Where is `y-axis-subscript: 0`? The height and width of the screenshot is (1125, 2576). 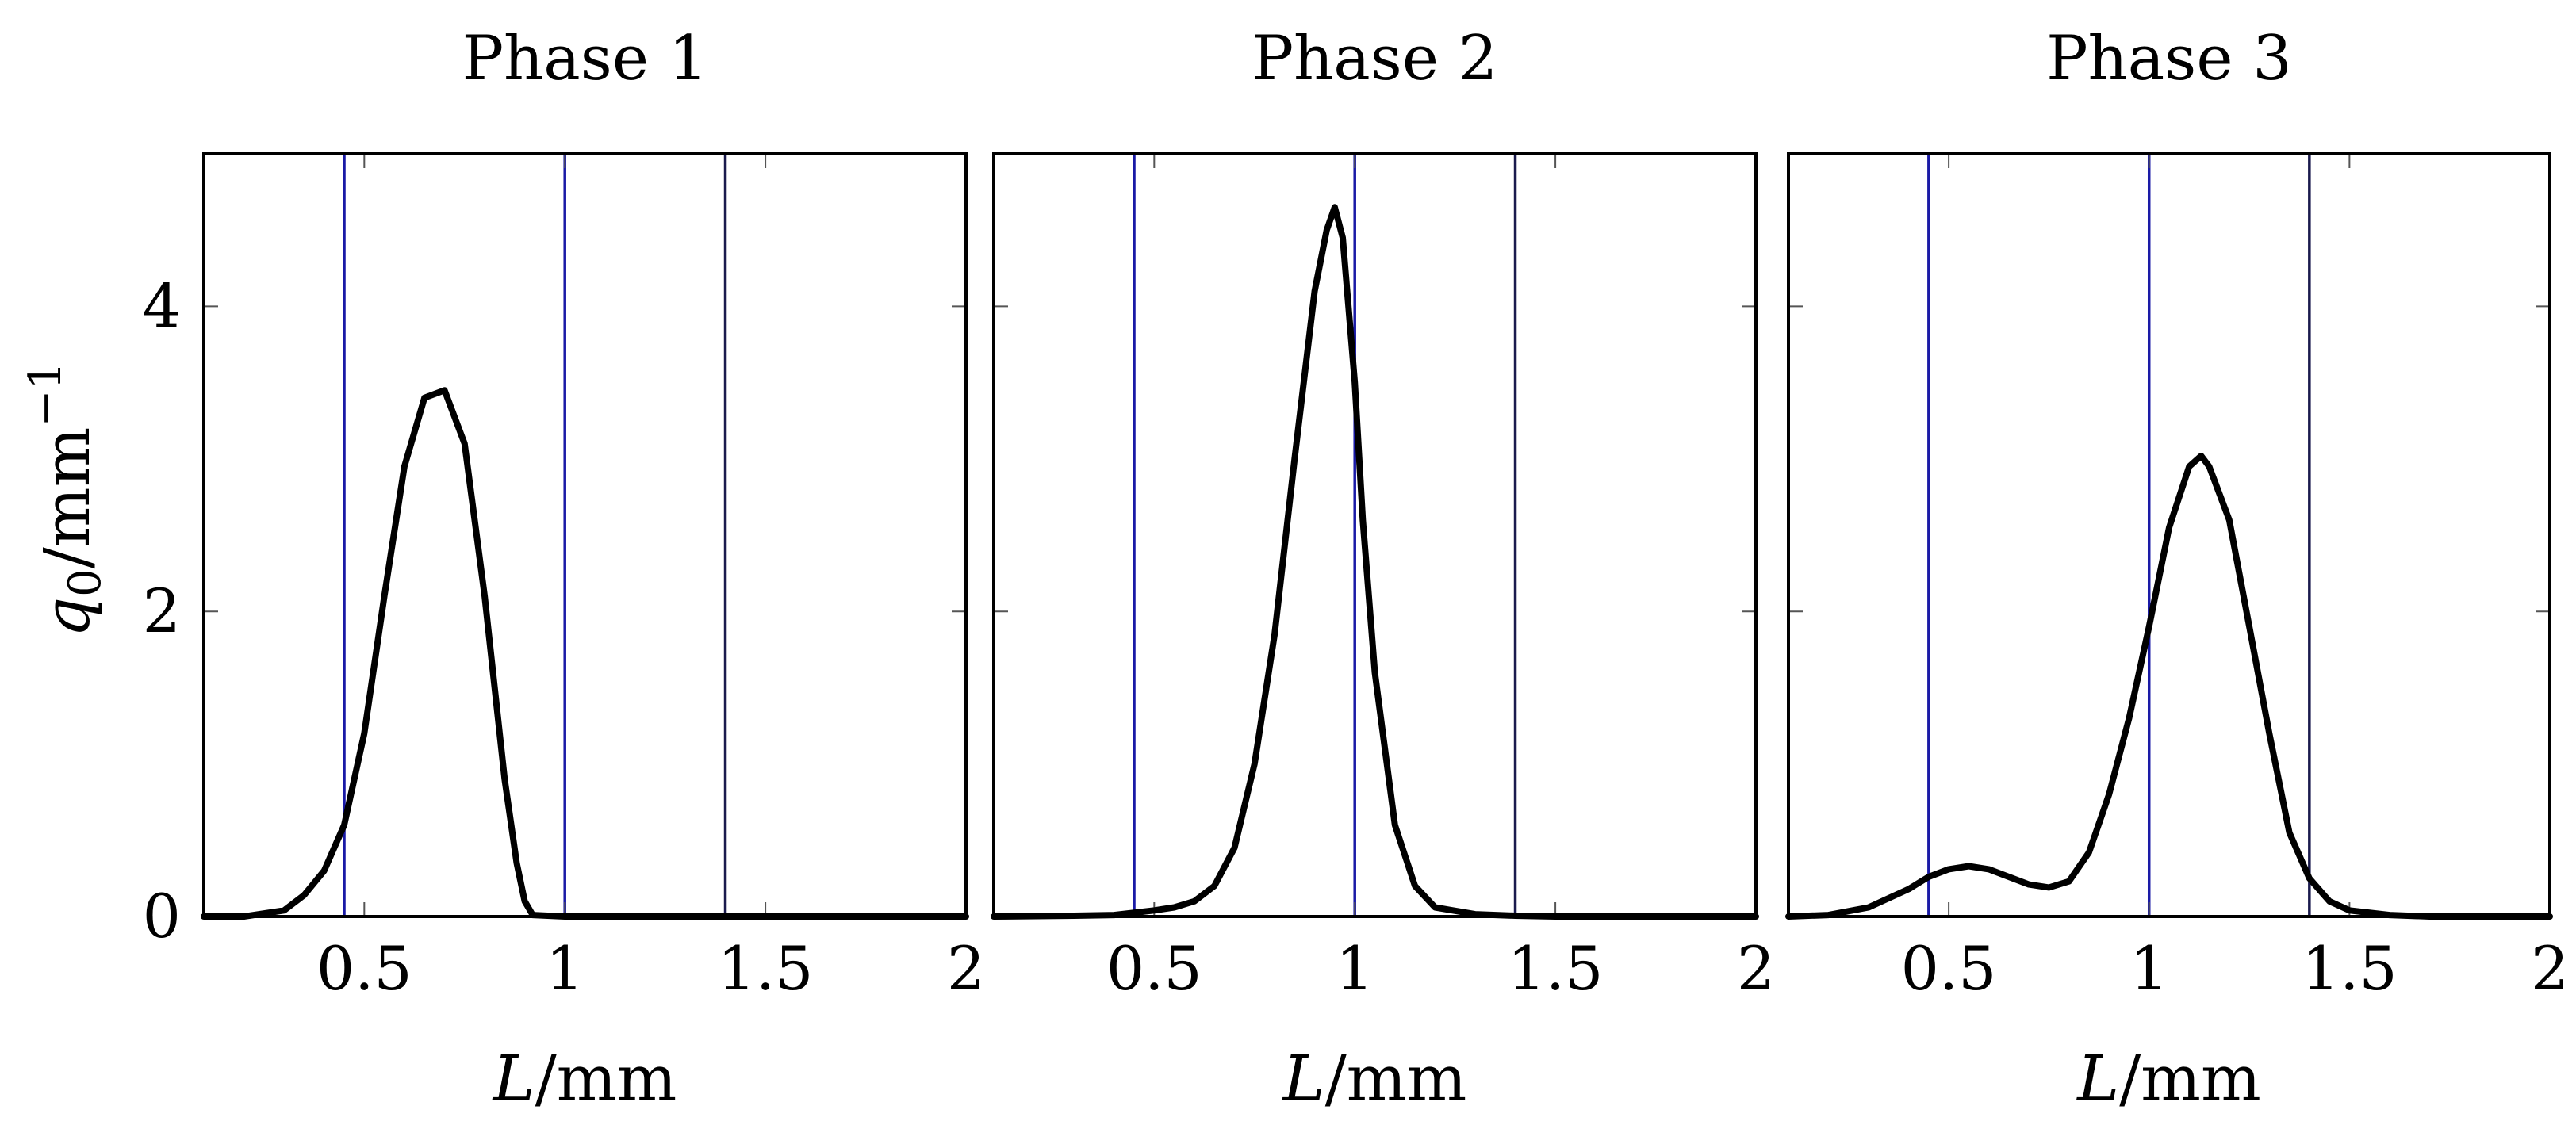
y-axis-subscript: 0 is located at coordinates (85, 582).